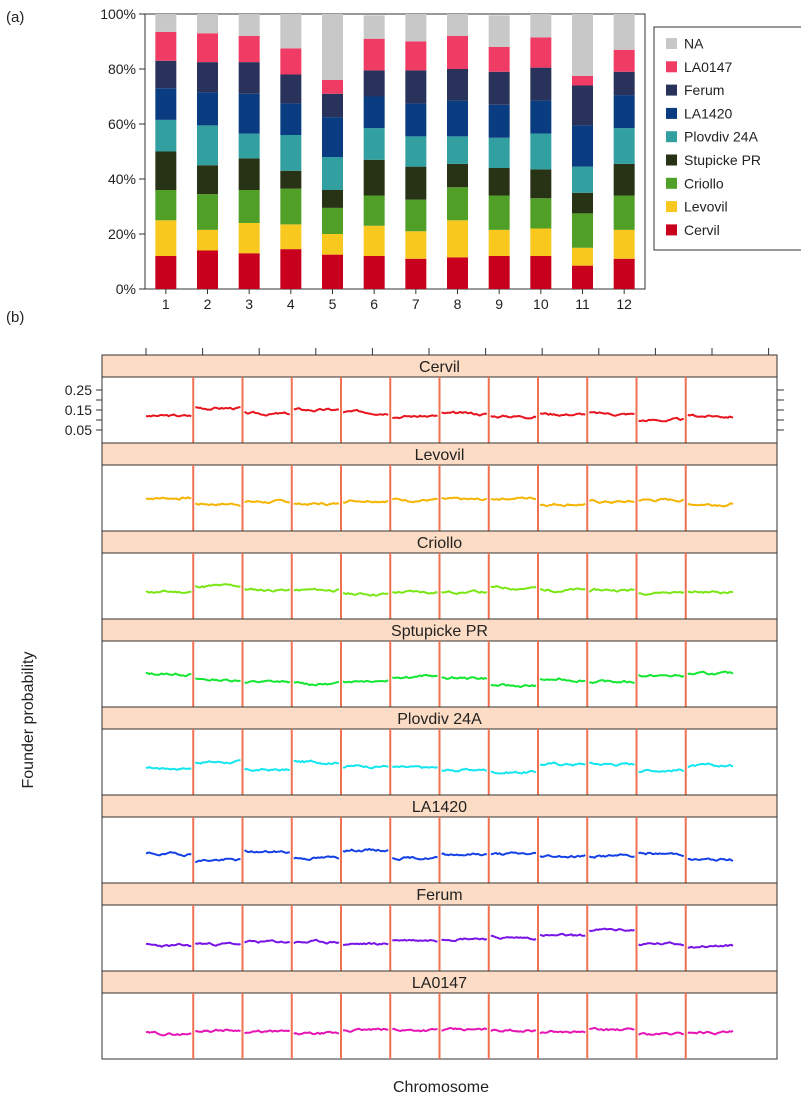 The image size is (801, 1102). Describe the element at coordinates (439, 983) in the screenshot. I see `strip-title: LA0147` at that location.